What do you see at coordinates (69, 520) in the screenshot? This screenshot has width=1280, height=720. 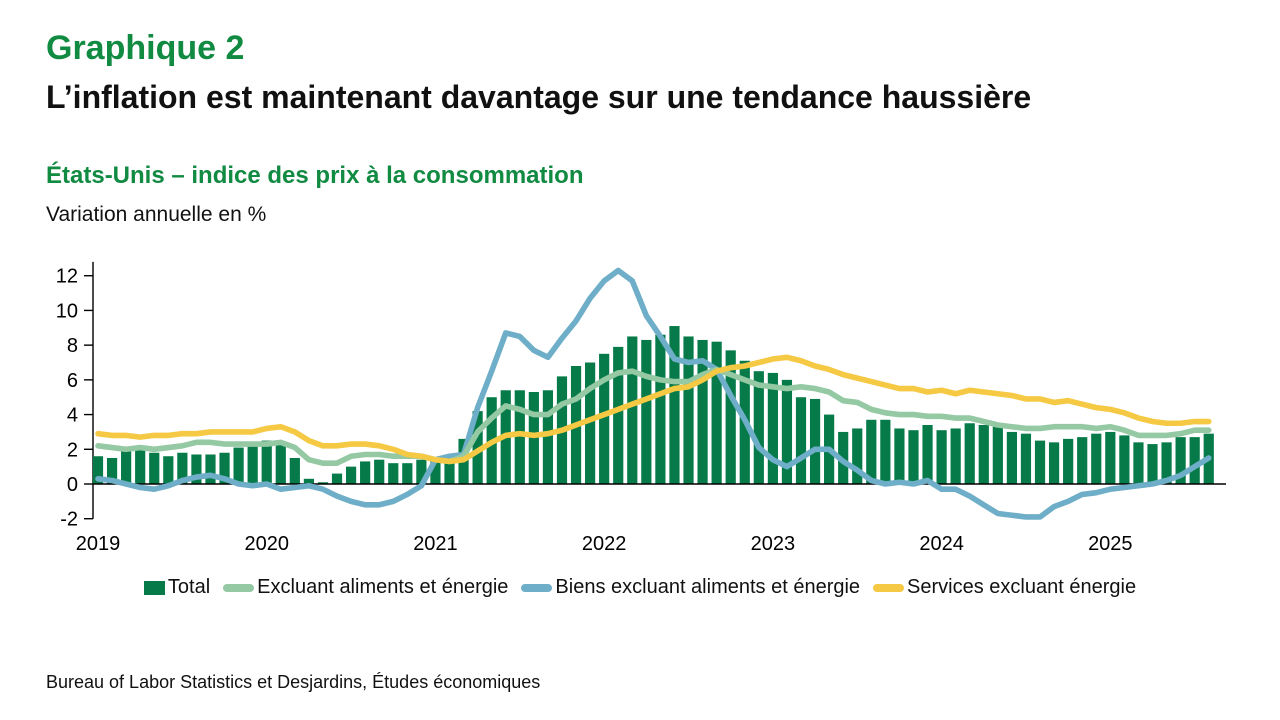 I see `y-axis-tick-label: -2` at bounding box center [69, 520].